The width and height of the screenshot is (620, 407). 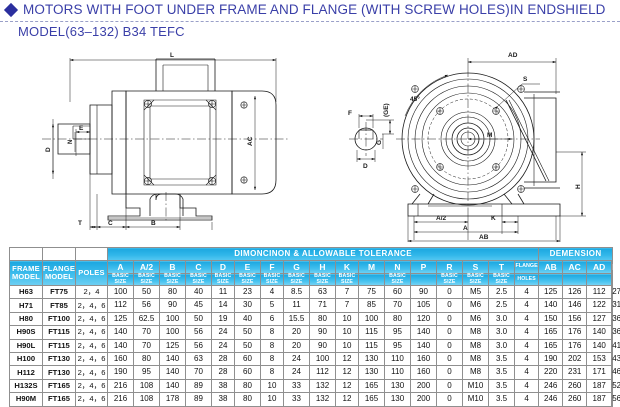 What do you see at coordinates (551, 345) in the screenshot?
I see `cell-value-ab: 165` at bounding box center [551, 345].